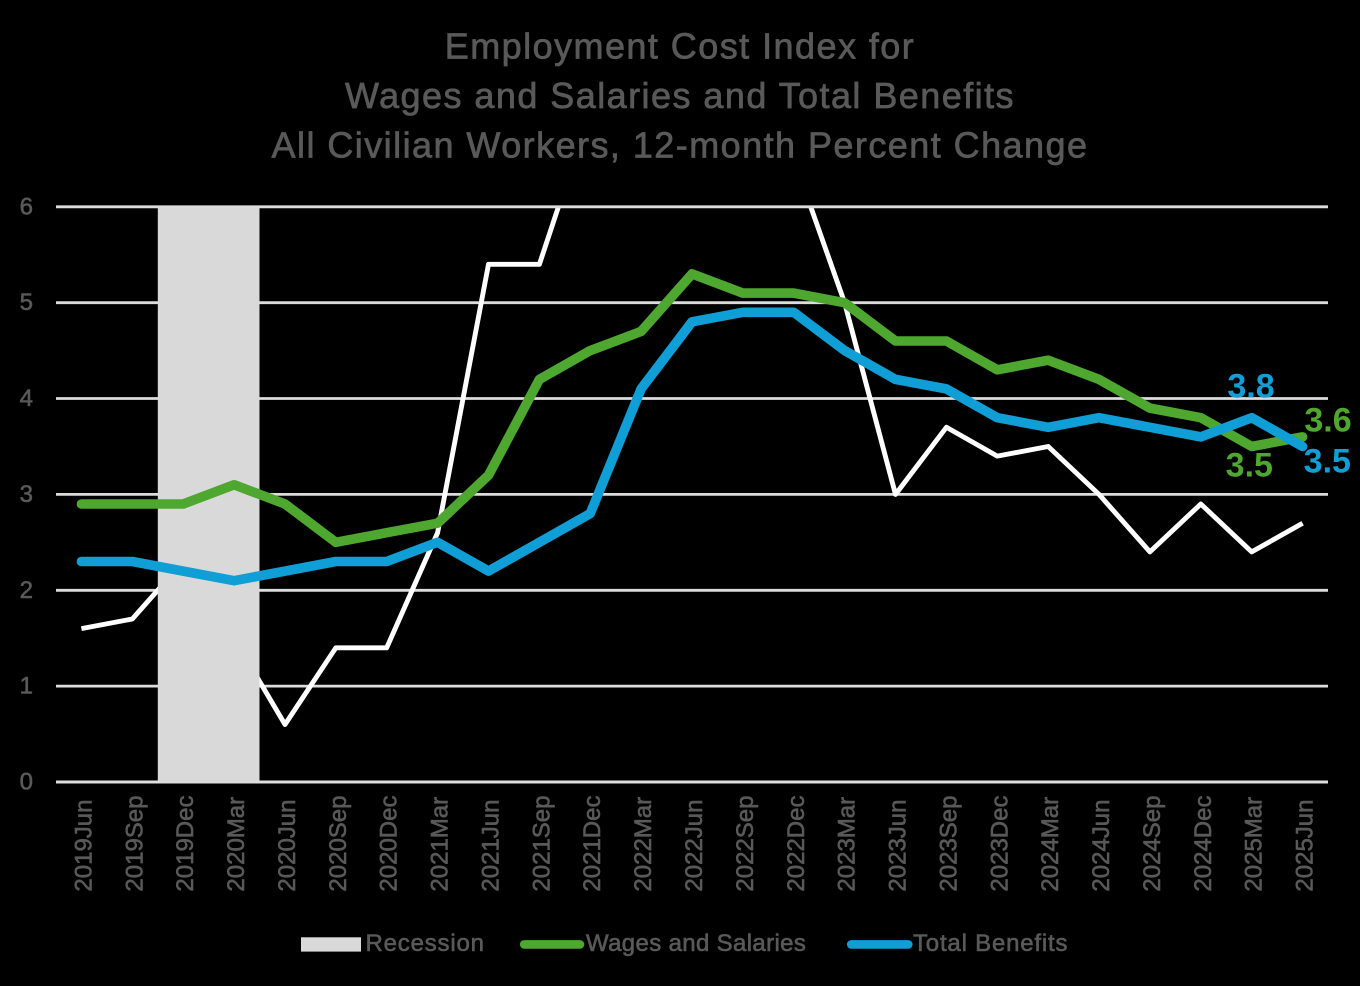 The width and height of the screenshot is (1360, 986). I want to click on svg-text: Recession, so click(425, 943).